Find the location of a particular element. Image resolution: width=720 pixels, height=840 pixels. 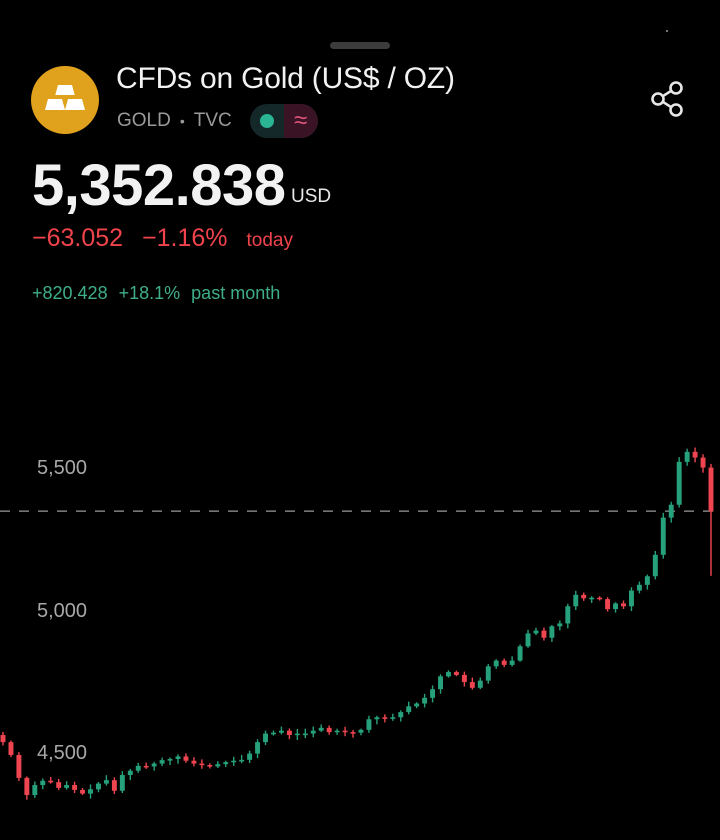

price-currency: USD is located at coordinates (311, 196).